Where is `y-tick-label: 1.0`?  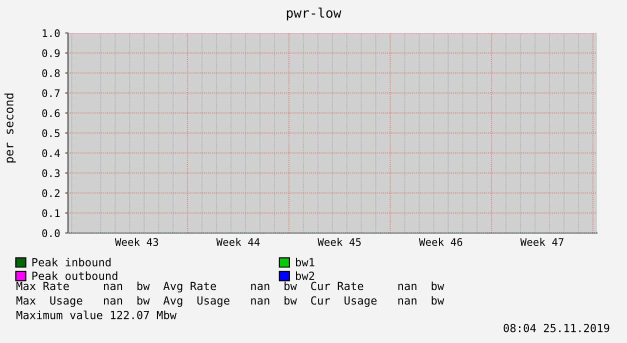 y-tick-label: 1.0 is located at coordinates (51, 33).